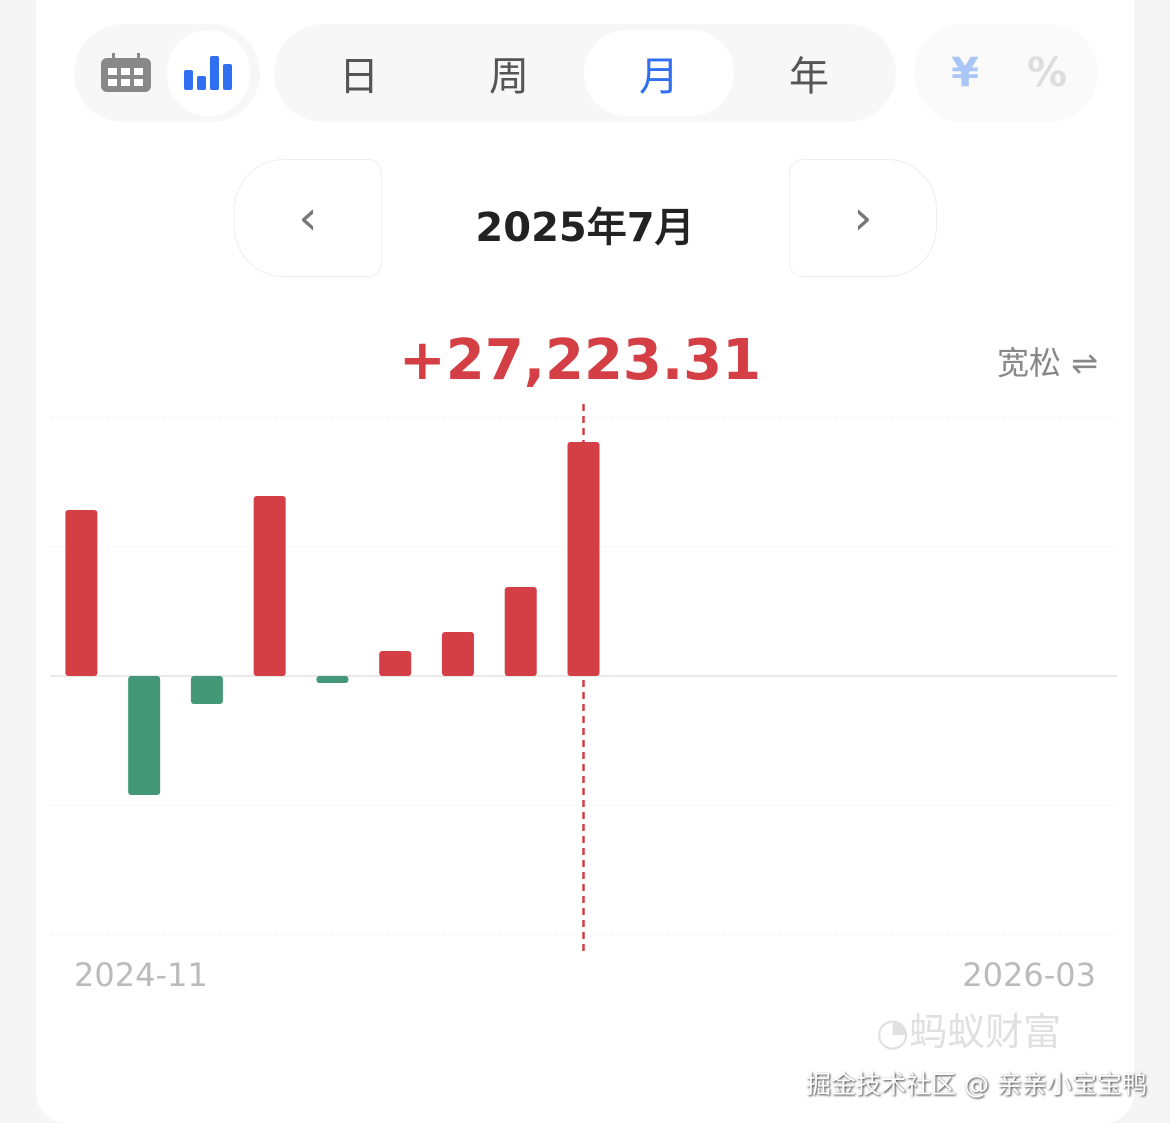 This screenshot has height=1123, width=1170. I want to click on prev-month-button: ‹, so click(308, 218).